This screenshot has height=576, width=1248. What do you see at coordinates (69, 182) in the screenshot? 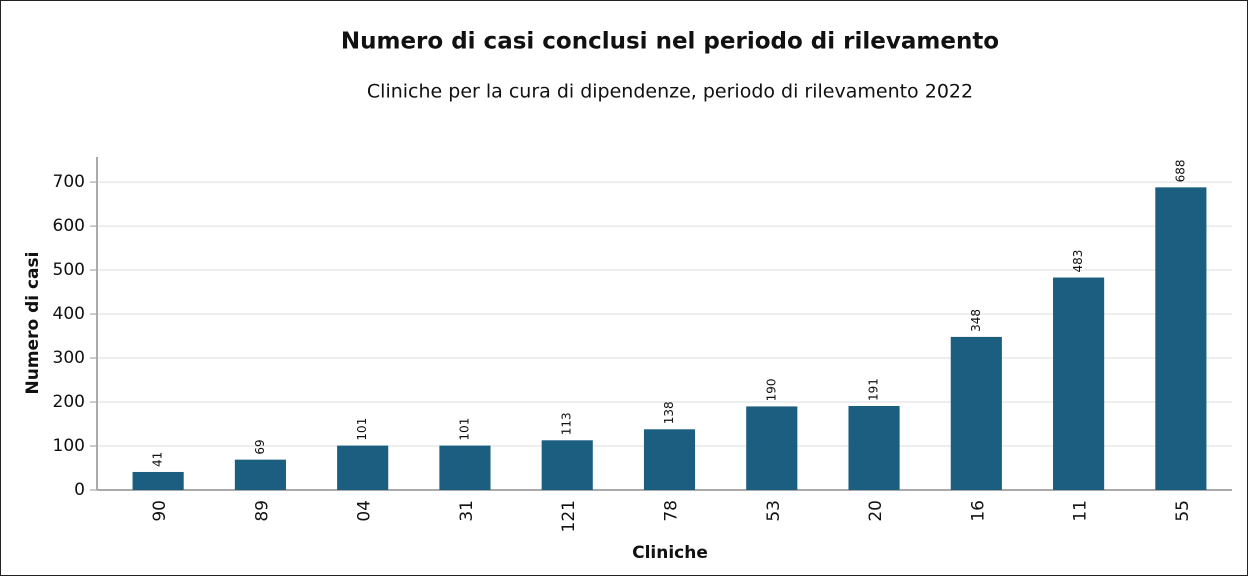
I see `y-tick-label: 700` at bounding box center [69, 182].